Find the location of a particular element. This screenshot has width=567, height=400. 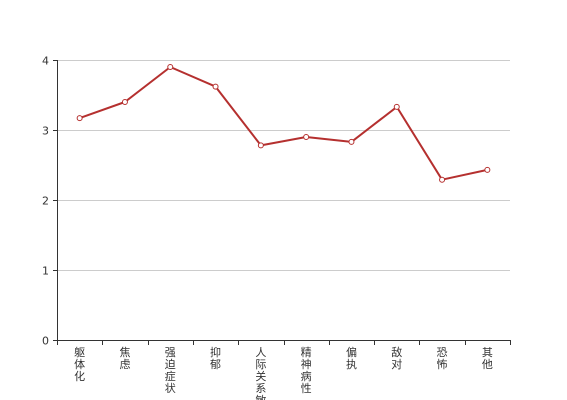

category-label-9: 其他 is located at coordinates (487, 358).